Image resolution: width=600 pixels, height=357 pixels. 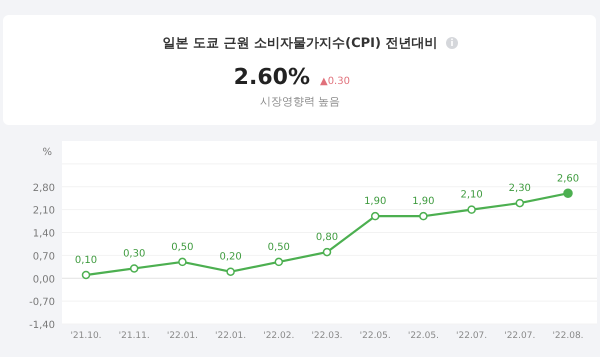 What do you see at coordinates (86, 260) in the screenshot?
I see `data-label: 0,10` at bounding box center [86, 260].